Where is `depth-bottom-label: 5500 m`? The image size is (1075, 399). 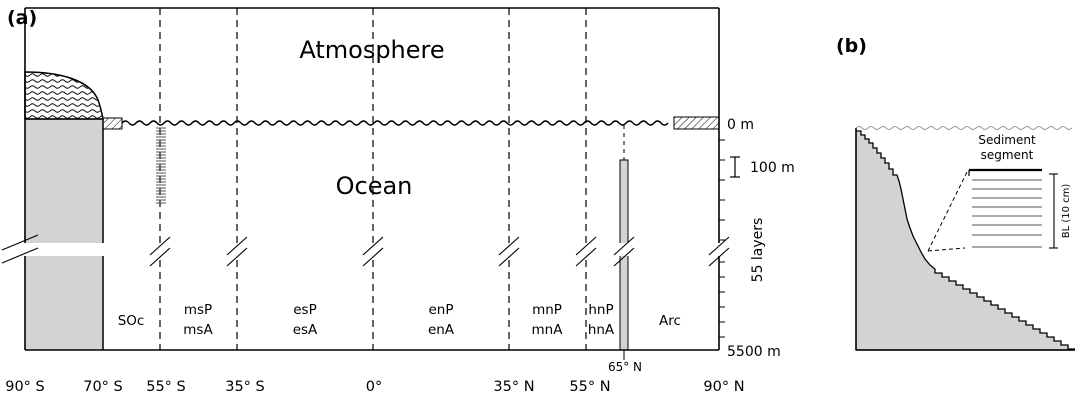
depth-bottom-label: 5500 m is located at coordinates (754, 352).